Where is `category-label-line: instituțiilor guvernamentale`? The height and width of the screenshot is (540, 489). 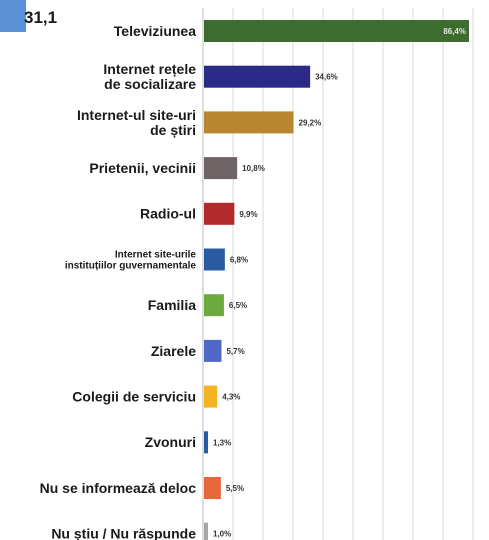 category-label-line: instituțiilor guvernamentale is located at coordinates (131, 266).